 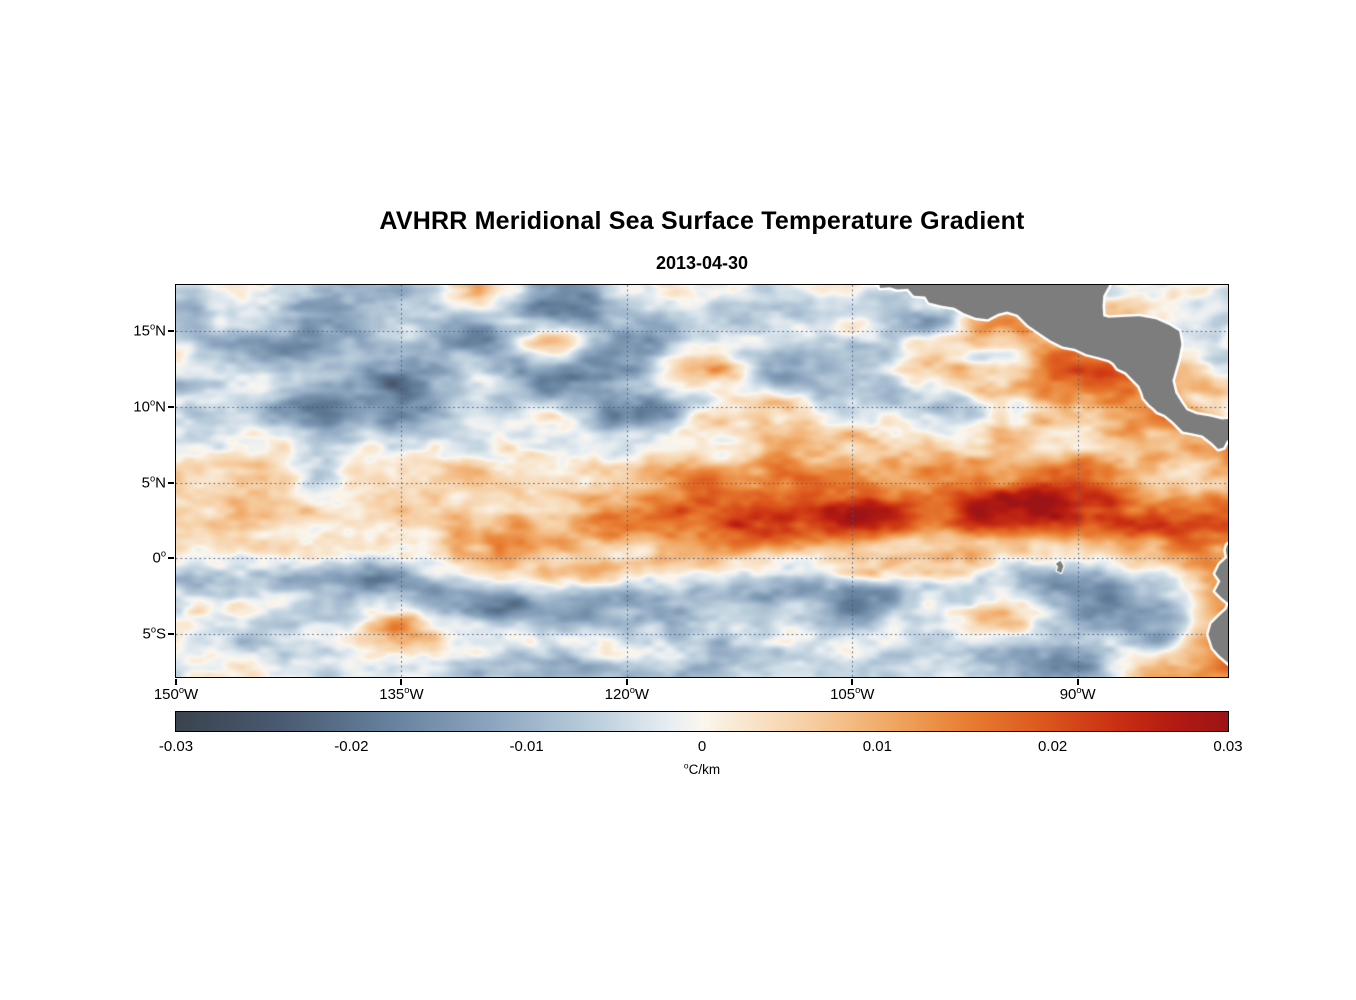 I want to click on tick-value: 105, so click(x=843, y=694).